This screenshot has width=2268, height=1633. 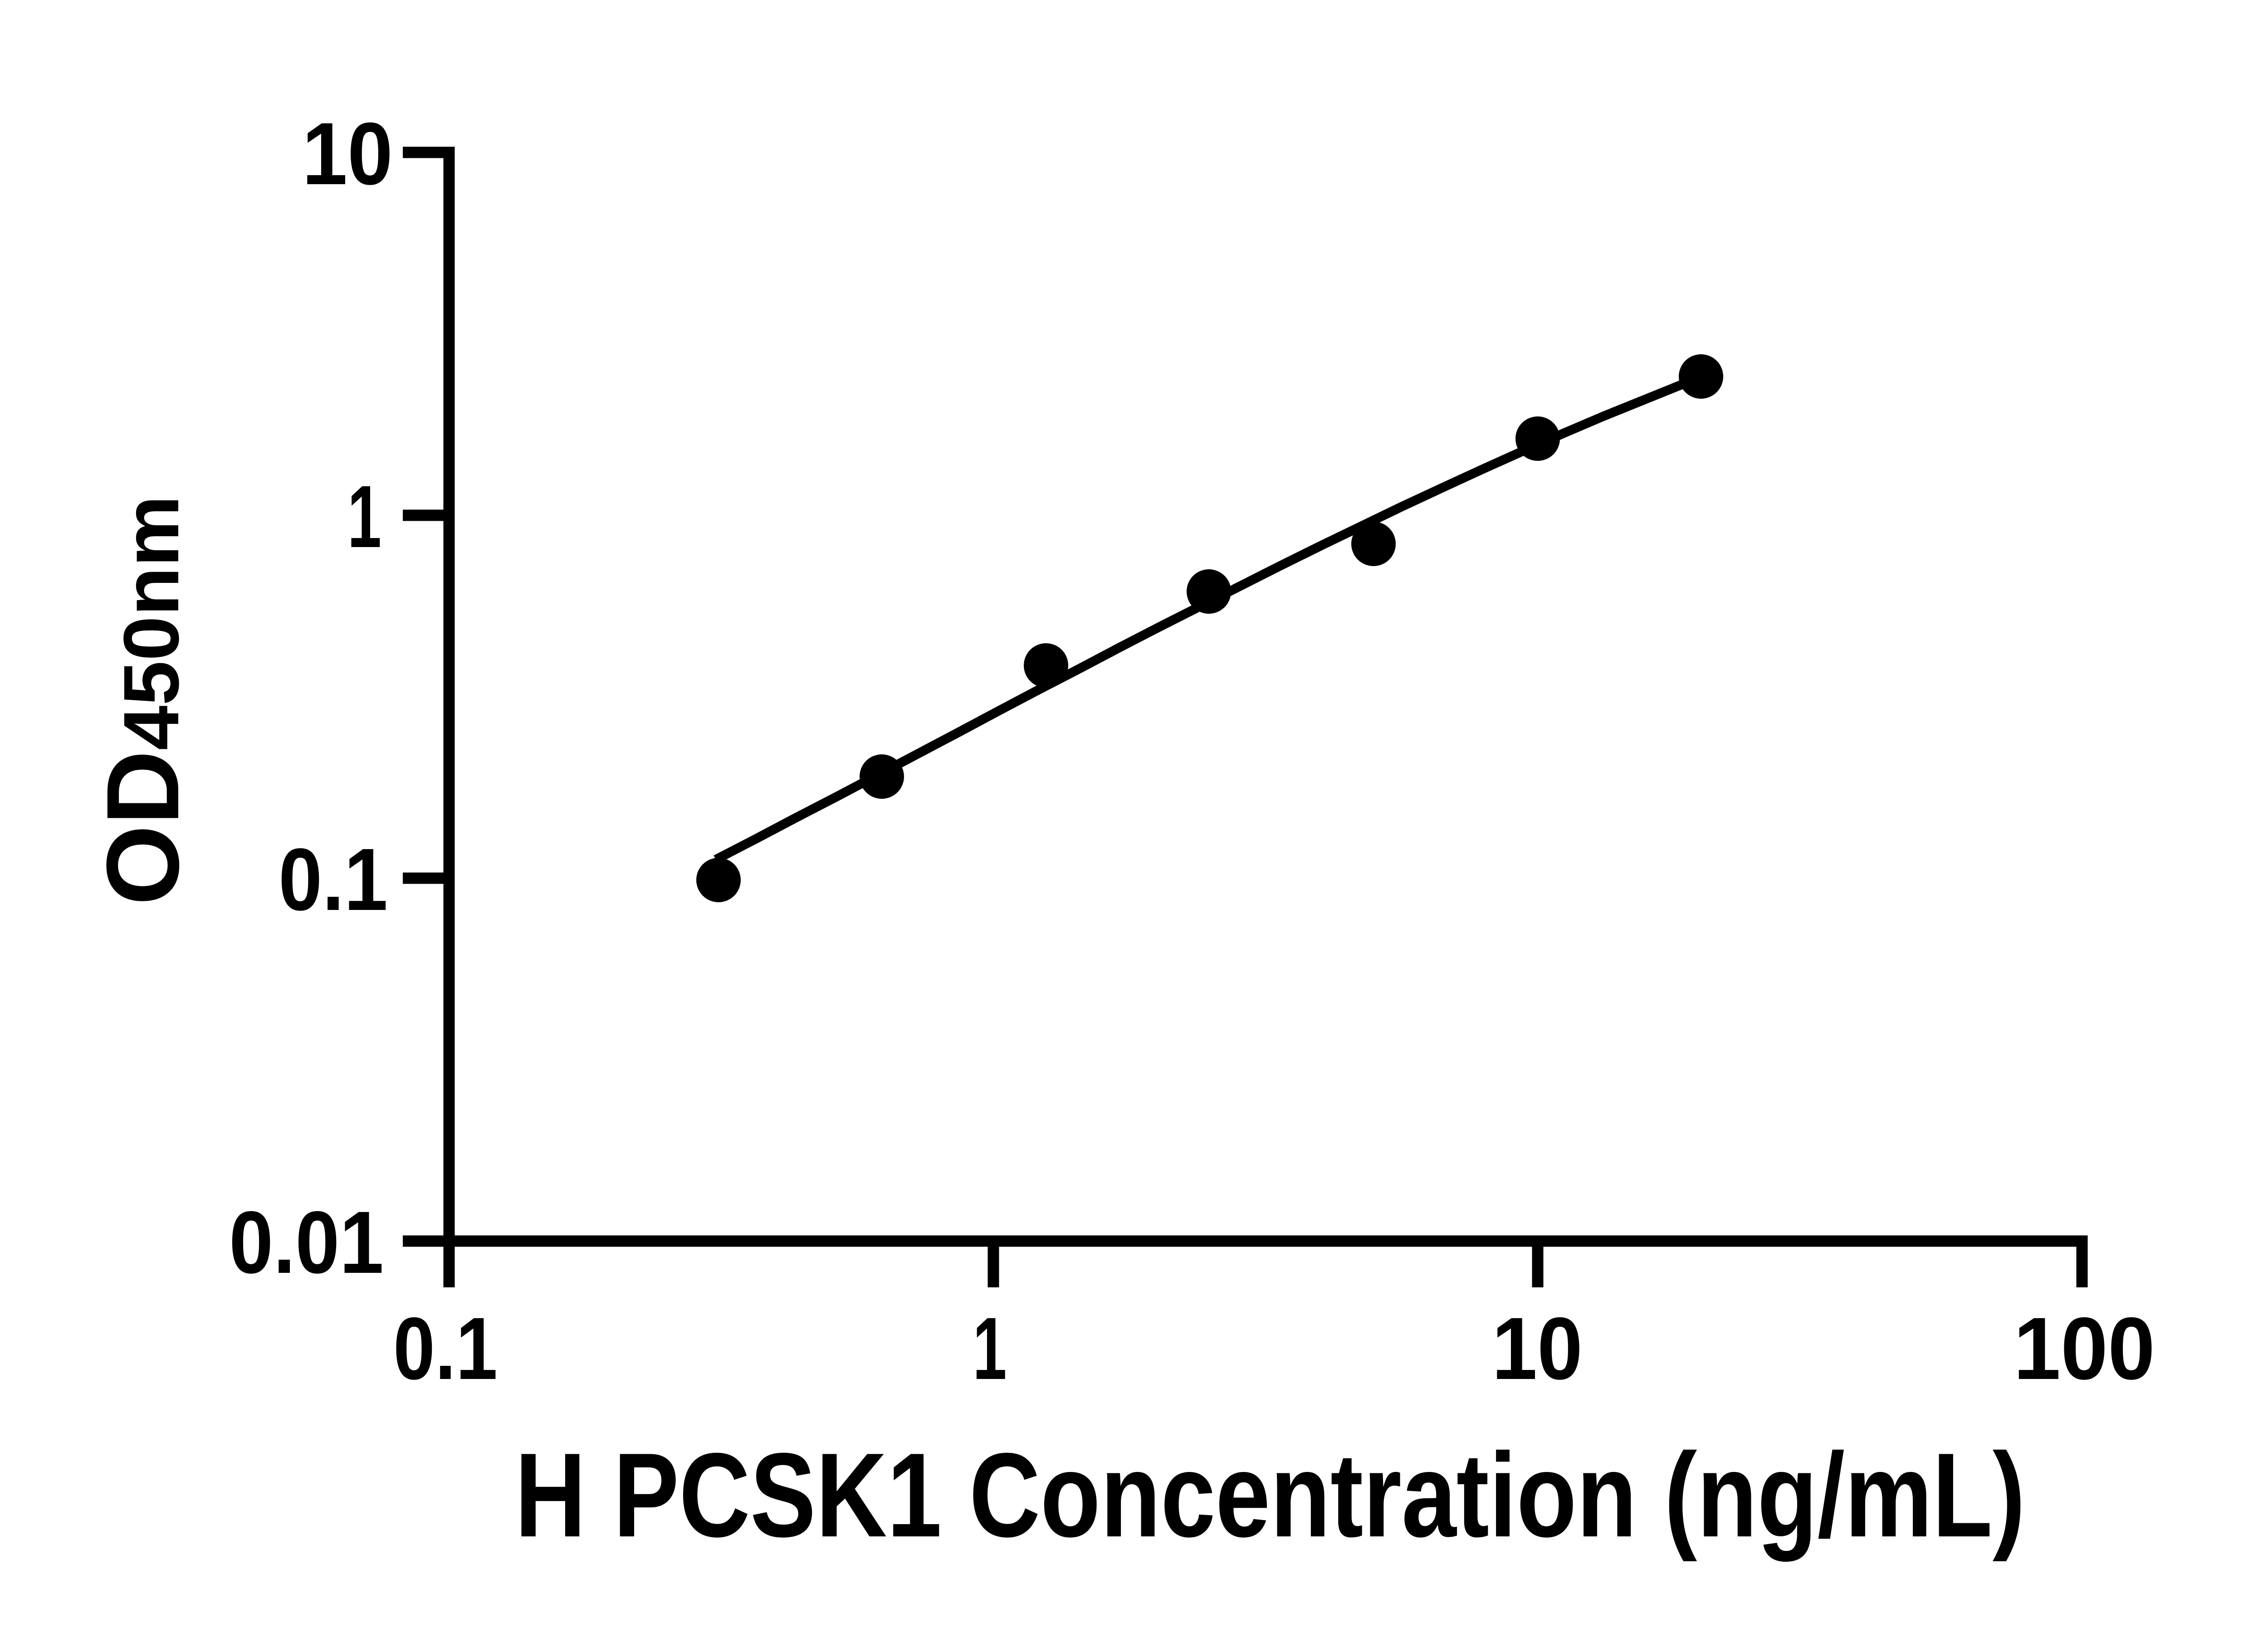 I want to click on svg-text: OD450nm, so click(x=143, y=700).